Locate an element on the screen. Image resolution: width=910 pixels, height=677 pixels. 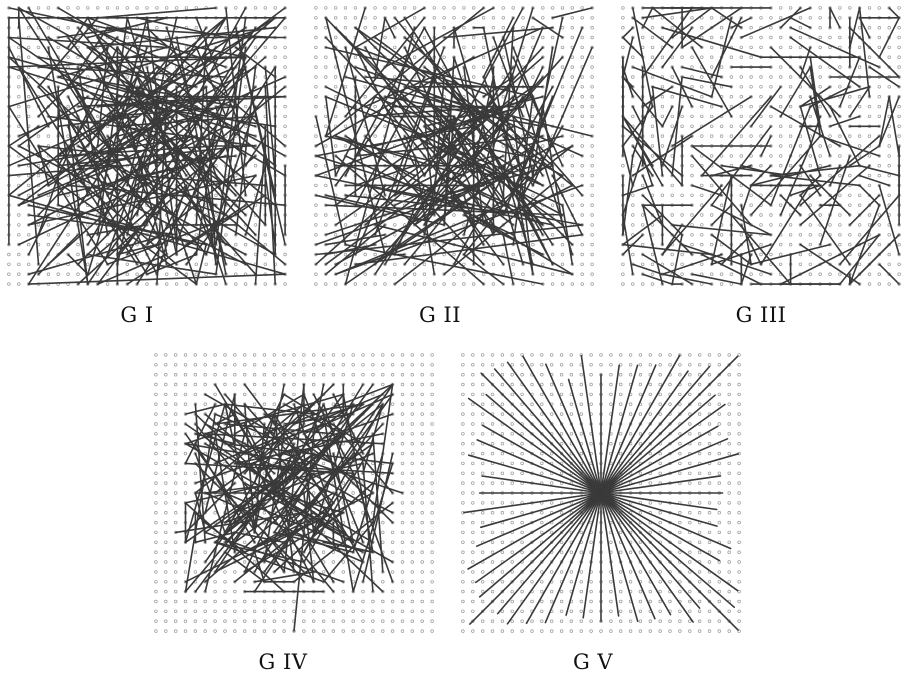
graph-g4 is located at coordinates (294, 493).